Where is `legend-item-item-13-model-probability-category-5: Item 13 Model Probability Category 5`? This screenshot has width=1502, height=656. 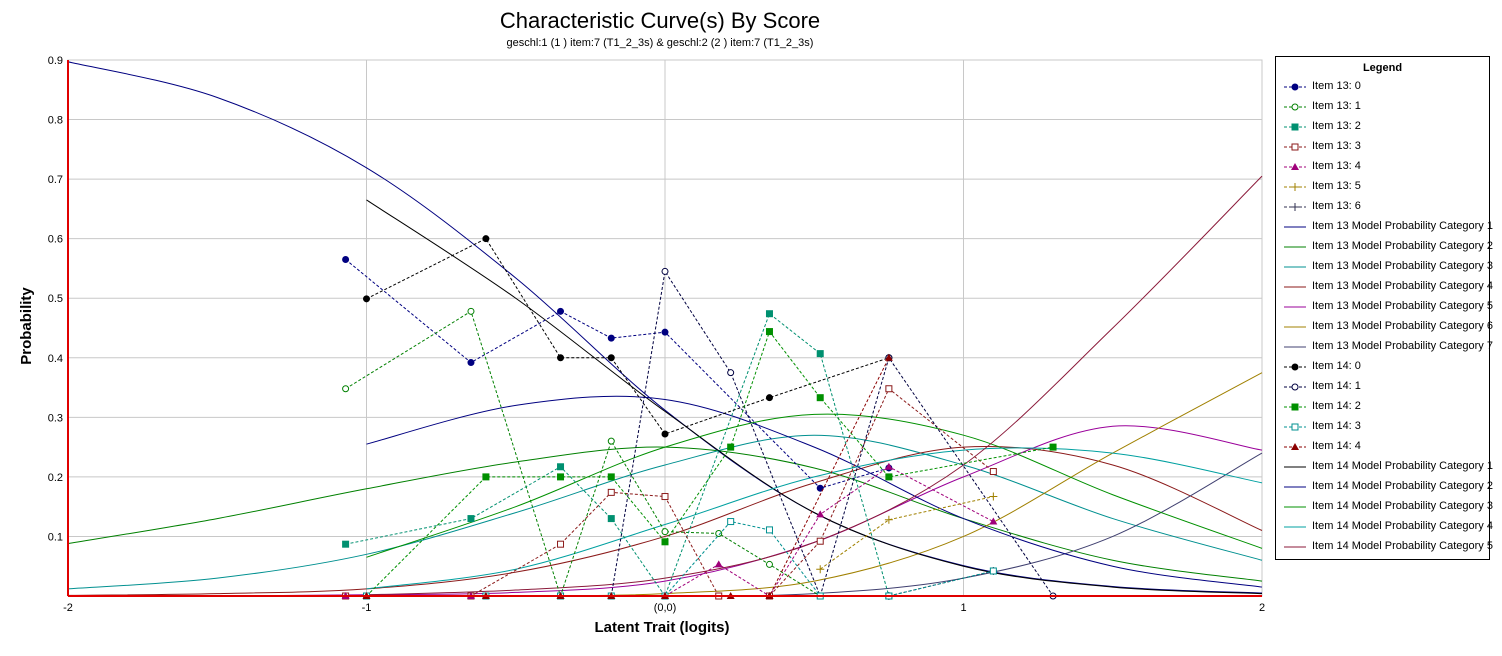
legend-item-item-13-model-probability-category-5: Item 13 Model Probability Category 5 is located at coordinates (1384, 307).